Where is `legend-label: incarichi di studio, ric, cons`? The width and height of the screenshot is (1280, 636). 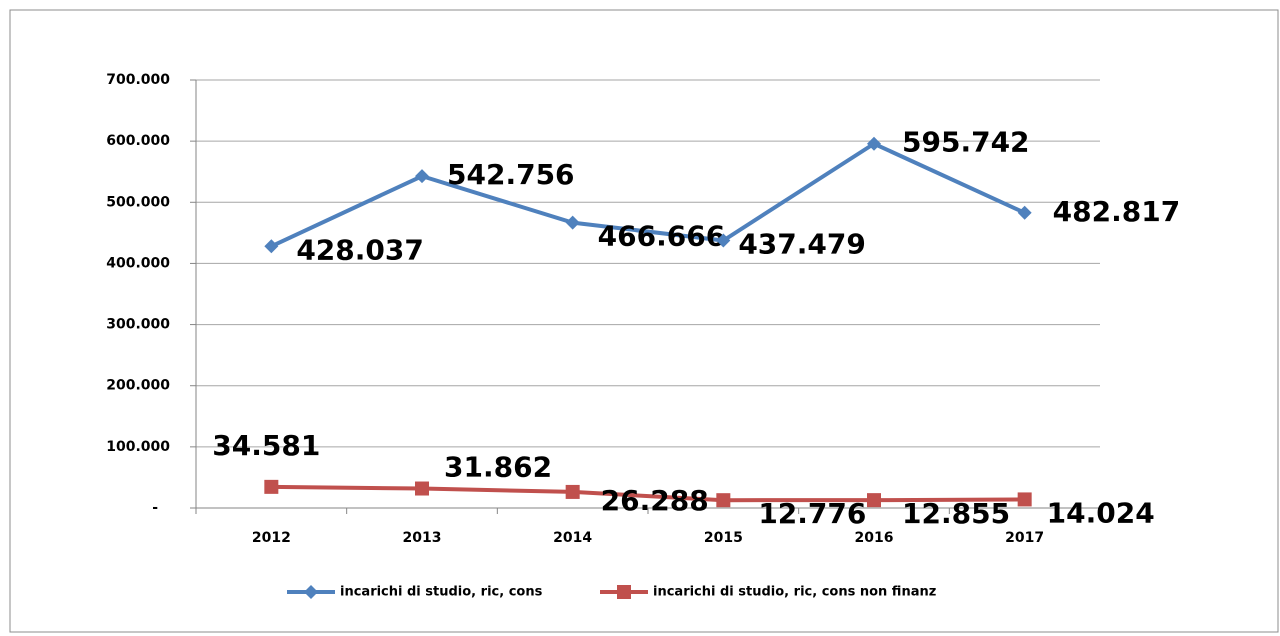
legend-label: incarichi di studio, ric, cons is located at coordinates (441, 592).